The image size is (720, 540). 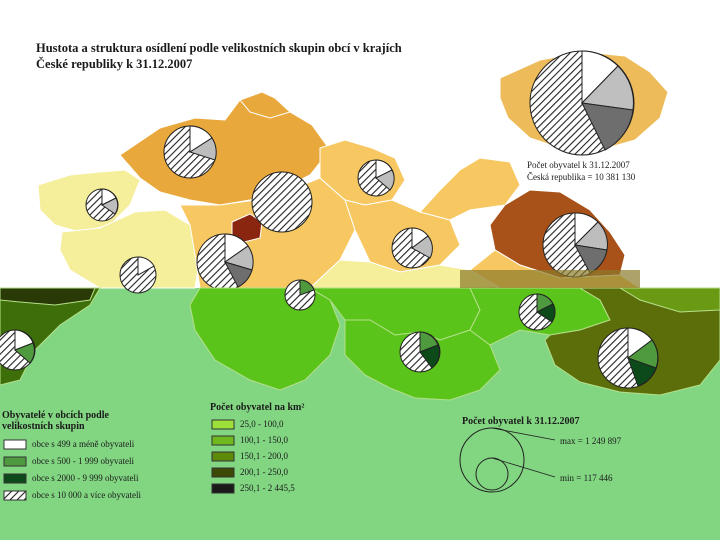 What do you see at coordinates (376, 178) in the screenshot?
I see `pie-liberecky` at bounding box center [376, 178].